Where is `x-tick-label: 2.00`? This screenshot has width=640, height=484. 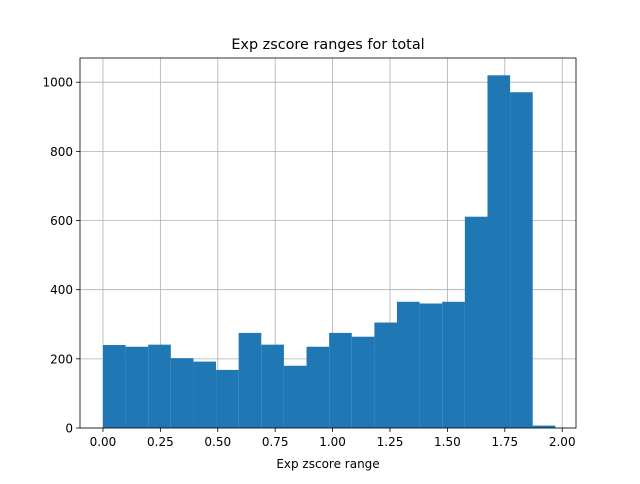 x-tick-label: 2.00 is located at coordinates (562, 442).